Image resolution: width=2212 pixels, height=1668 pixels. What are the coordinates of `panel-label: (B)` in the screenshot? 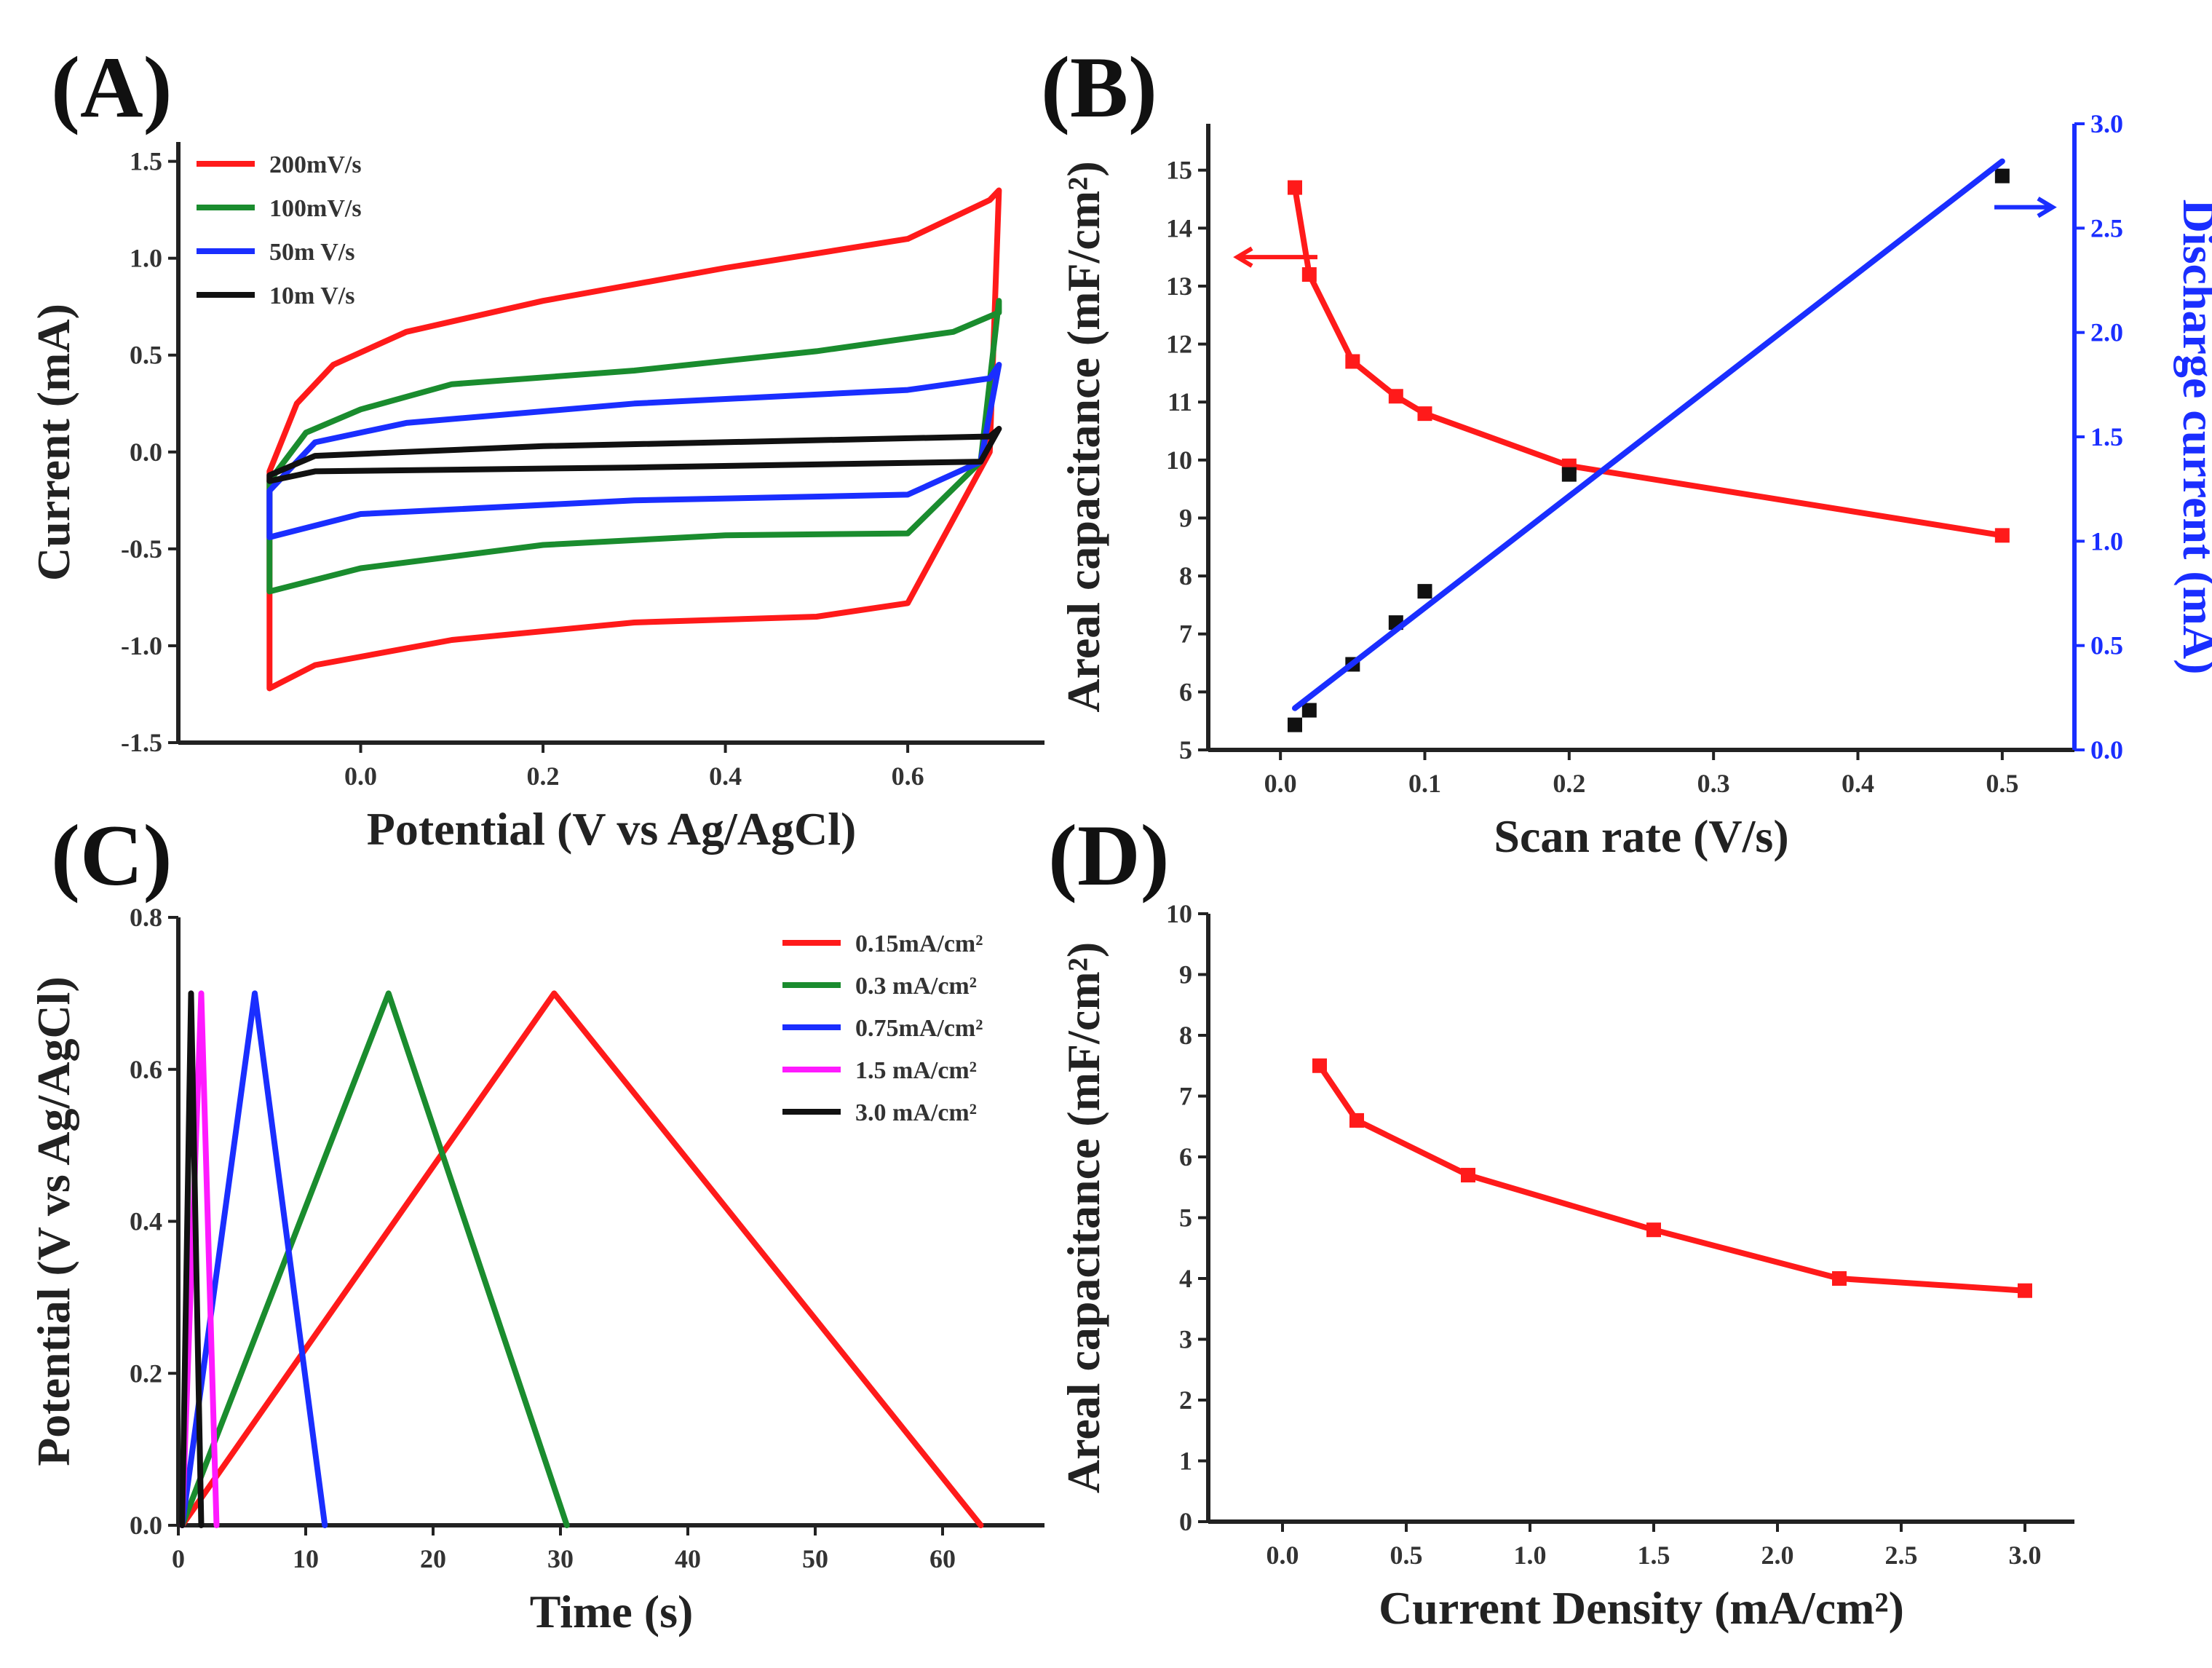 It's located at (1099, 87).